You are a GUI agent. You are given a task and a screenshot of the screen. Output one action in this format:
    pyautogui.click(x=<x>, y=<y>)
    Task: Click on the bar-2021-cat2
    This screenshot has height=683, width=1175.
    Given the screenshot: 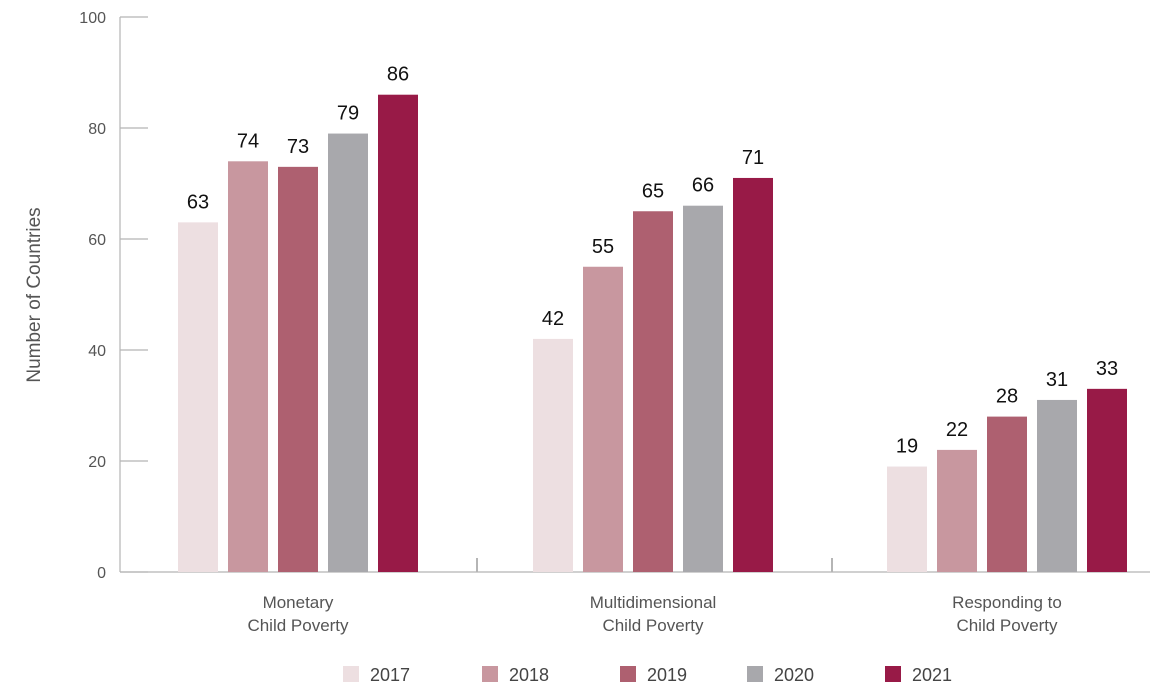 What is the action you would take?
    pyautogui.click(x=753, y=374)
    